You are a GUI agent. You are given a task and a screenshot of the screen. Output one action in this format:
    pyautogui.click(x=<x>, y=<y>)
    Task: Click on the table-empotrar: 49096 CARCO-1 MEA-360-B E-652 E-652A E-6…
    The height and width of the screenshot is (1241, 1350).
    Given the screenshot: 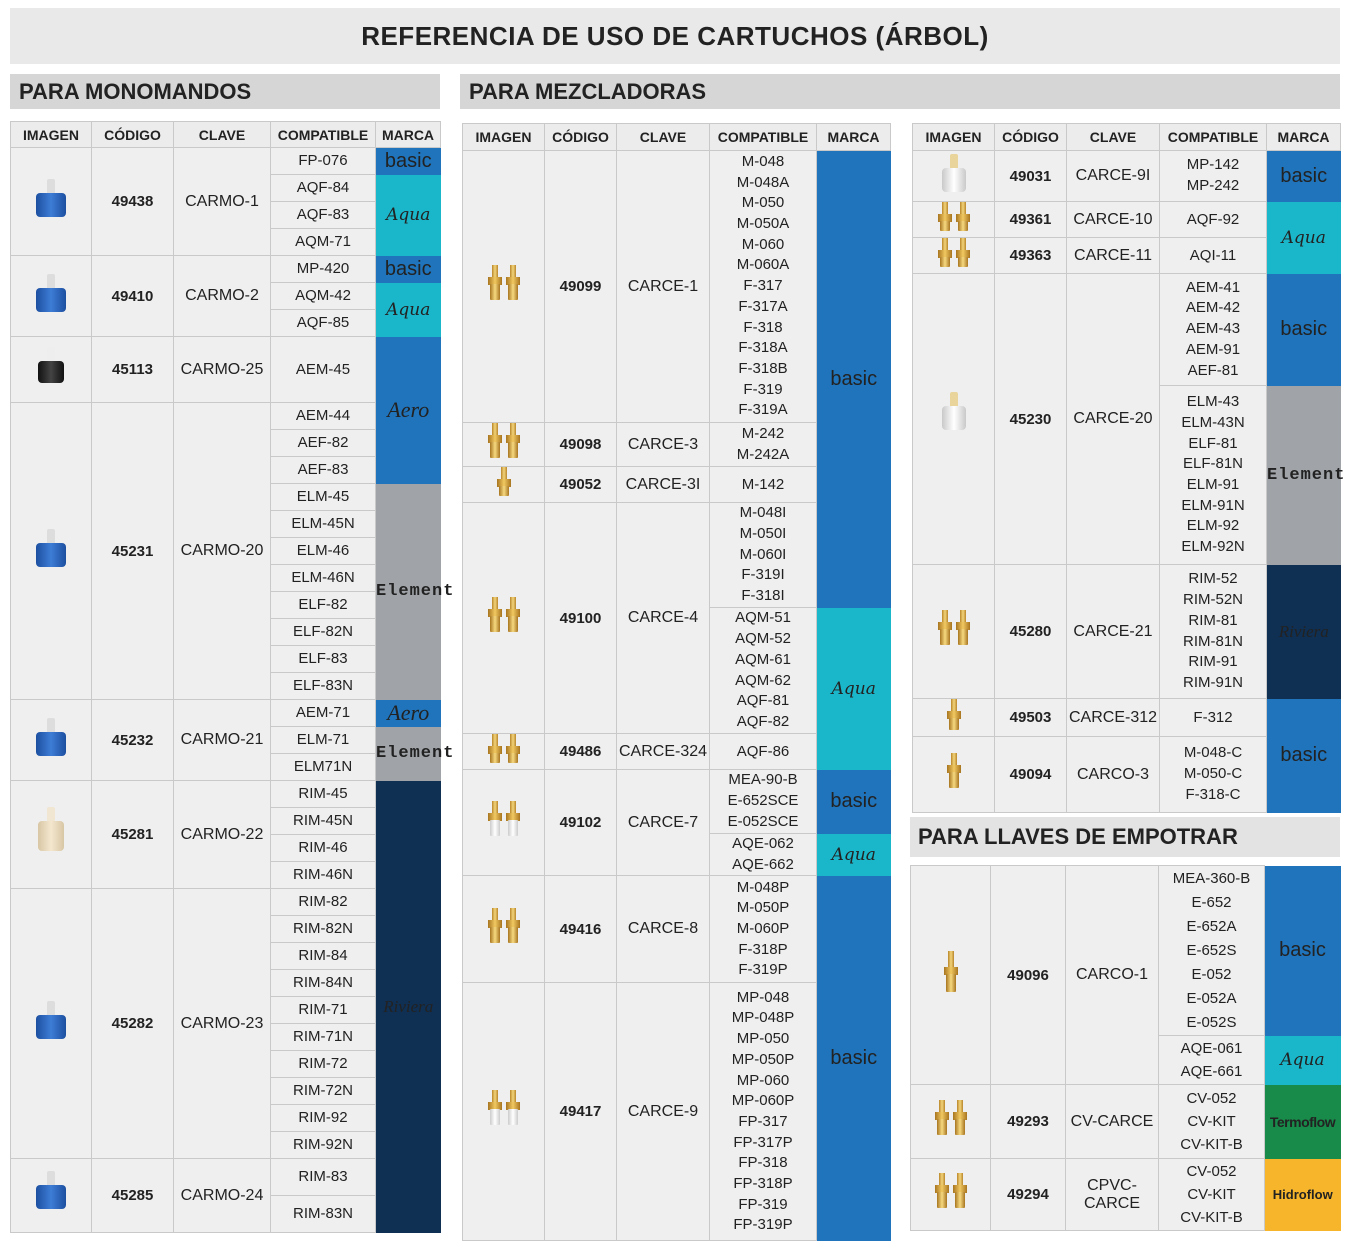 What is the action you would take?
    pyautogui.click(x=1125, y=1048)
    